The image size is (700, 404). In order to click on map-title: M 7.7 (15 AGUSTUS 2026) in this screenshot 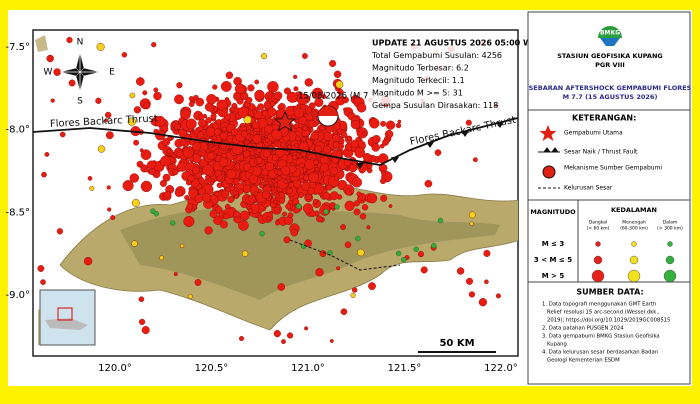, I will do `click(610, 97)`.